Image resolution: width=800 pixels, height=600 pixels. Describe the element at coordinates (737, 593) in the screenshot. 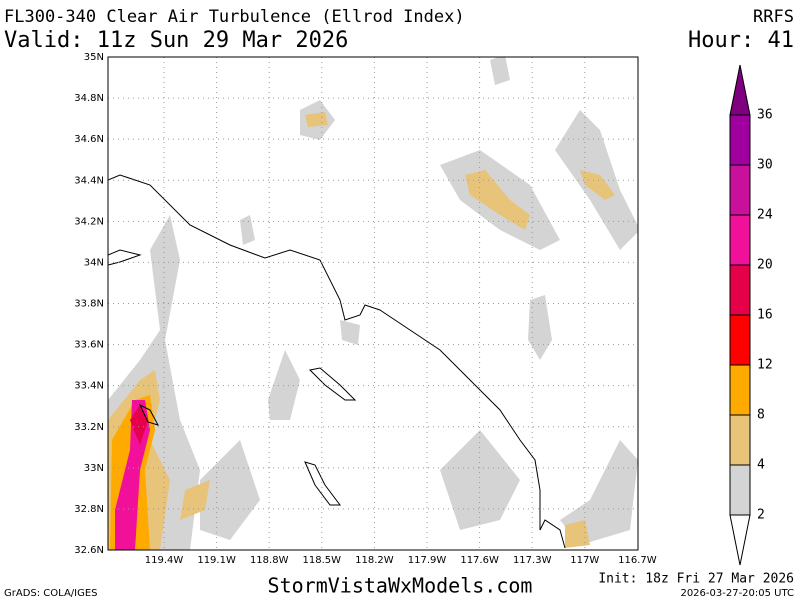

I see `timestamp: 2026-03-27-20:05 UTC` at that location.